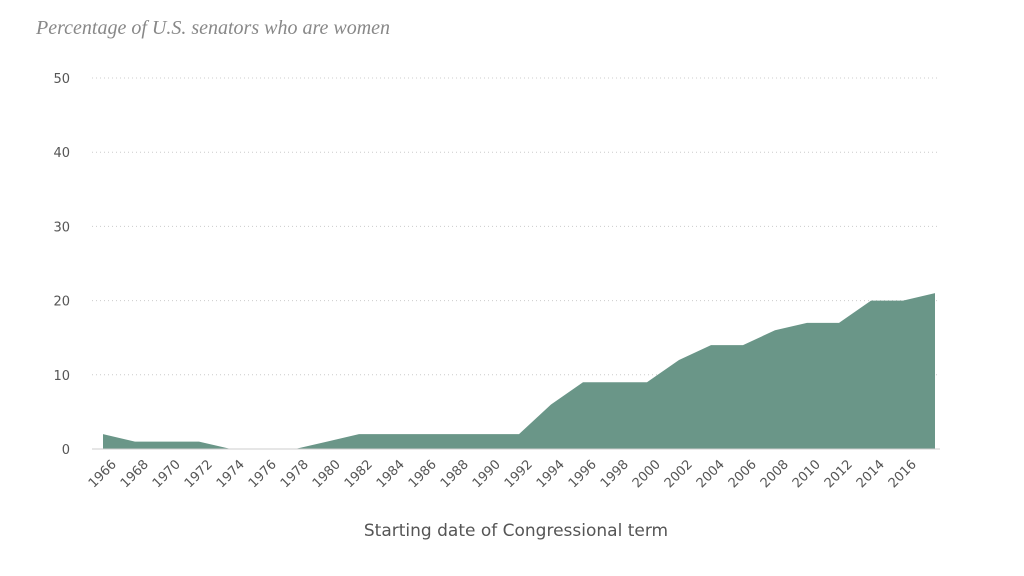 The height and width of the screenshot is (576, 1024). I want to click on x-tick-label: 2000, so click(647, 474).